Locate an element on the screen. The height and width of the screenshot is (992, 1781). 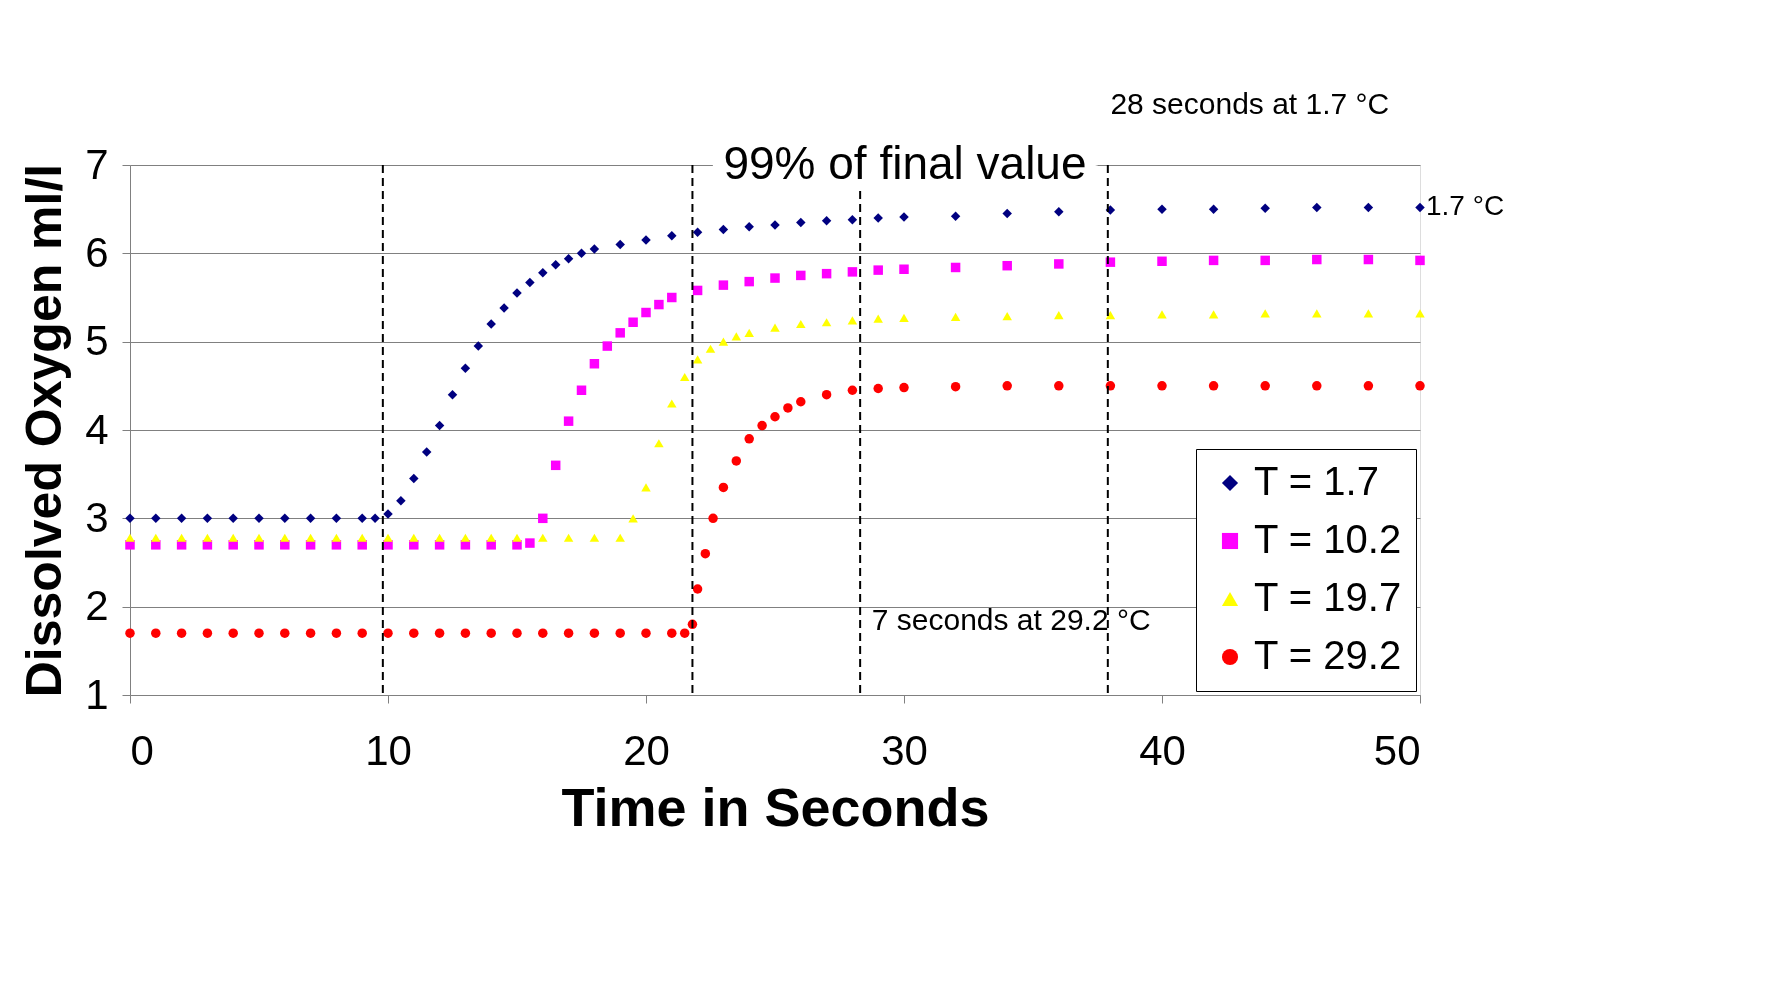
x-tick-label: 40 is located at coordinates (1162, 750).